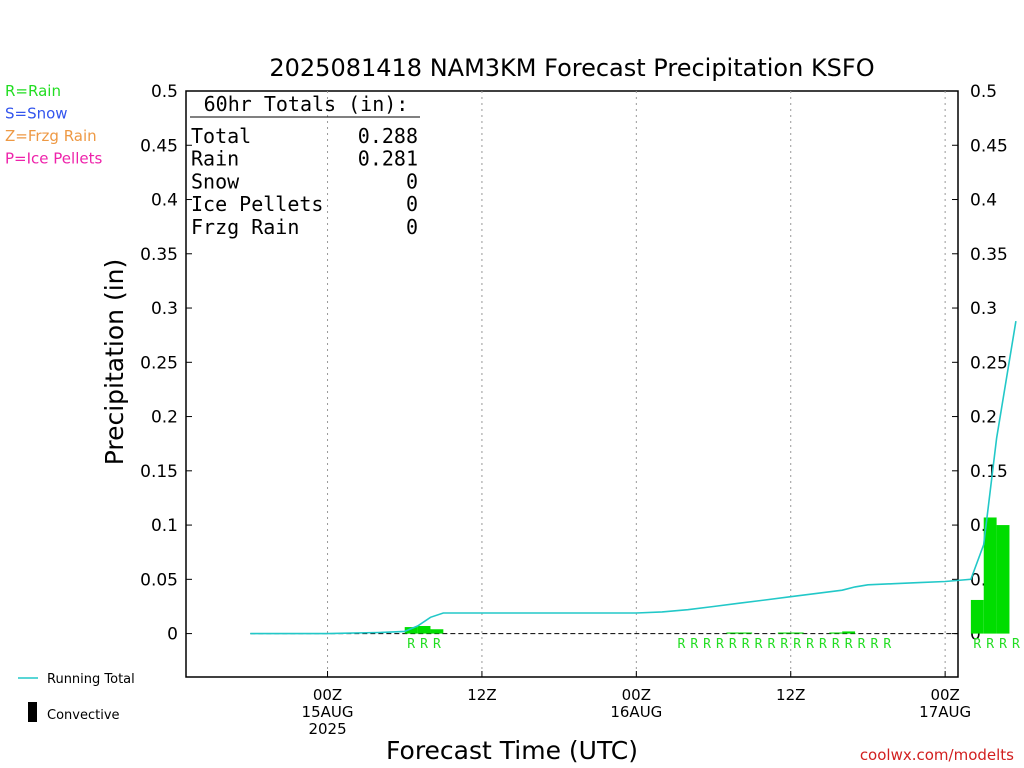 This screenshot has width=1024, height=768. Describe the element at coordinates (257, 204) in the screenshot. I see `totals-row-label: Ice Pellets` at that location.